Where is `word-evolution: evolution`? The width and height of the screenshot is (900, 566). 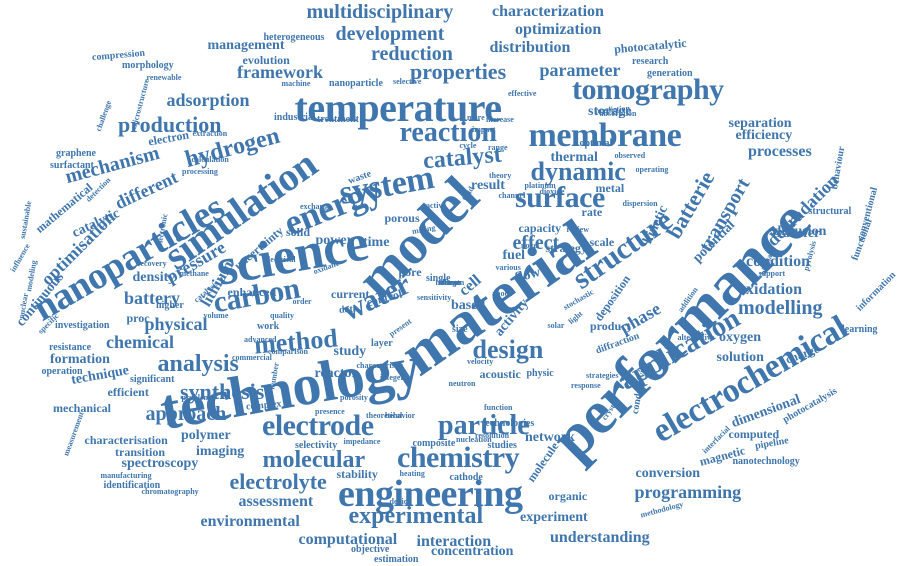
word-evolution: evolution is located at coordinates (266, 60).